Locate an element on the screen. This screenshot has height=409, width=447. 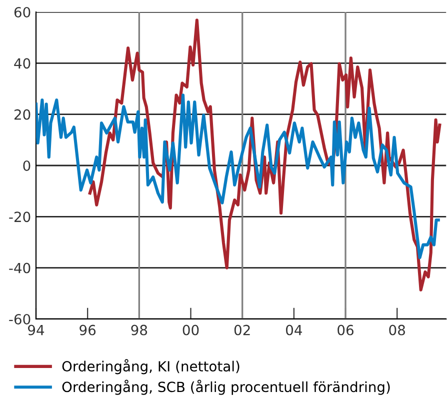
y-tick-label: 60 is located at coordinates (22, 12).